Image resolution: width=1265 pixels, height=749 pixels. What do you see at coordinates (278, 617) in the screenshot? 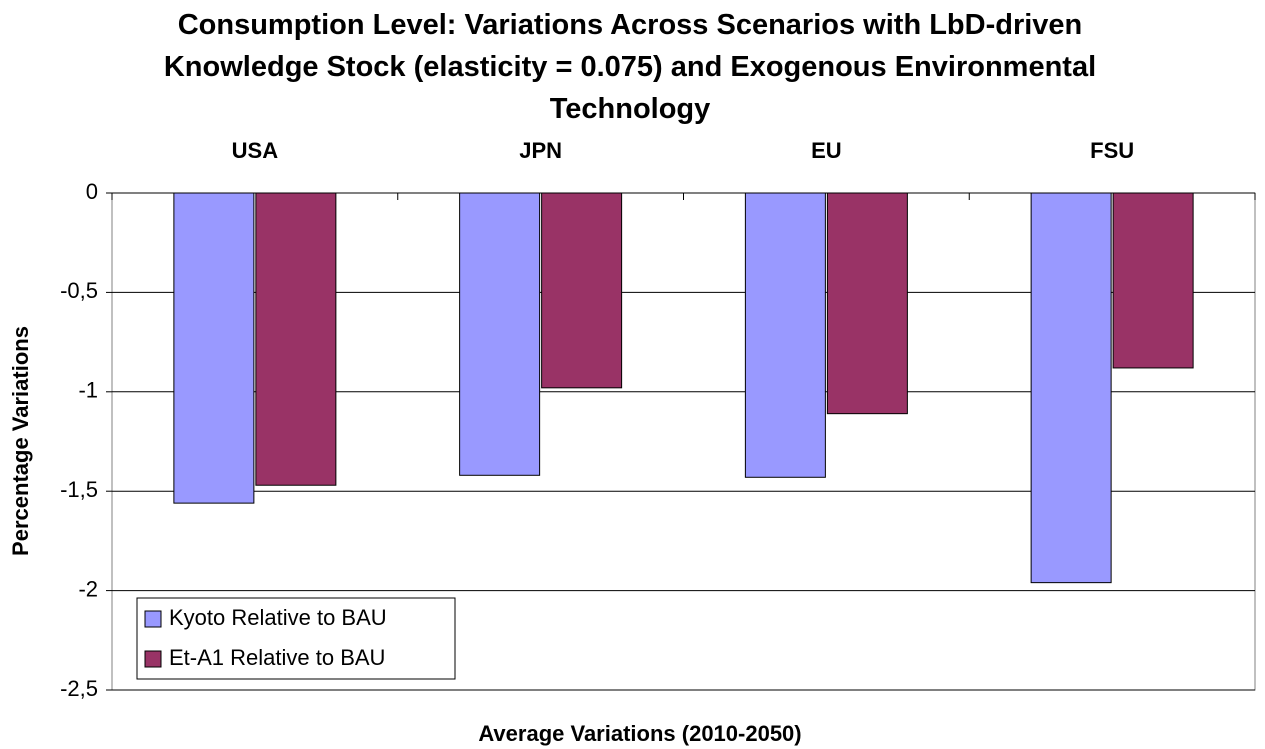
I see `legend-label: Kyoto Relative to BAU` at bounding box center [278, 617].